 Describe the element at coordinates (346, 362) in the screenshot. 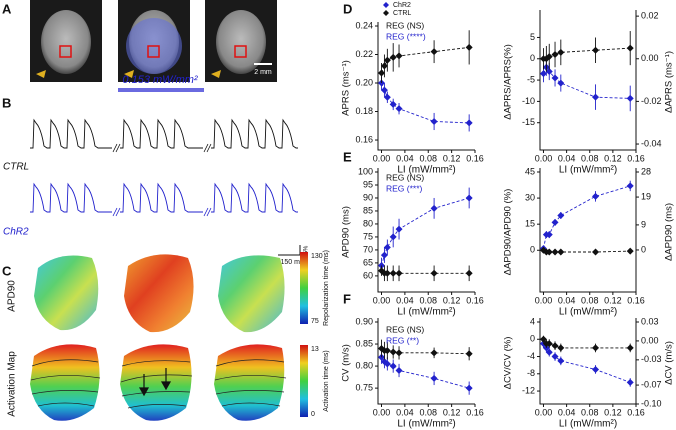

I see `y-axis-label: CV (m/s)` at that location.